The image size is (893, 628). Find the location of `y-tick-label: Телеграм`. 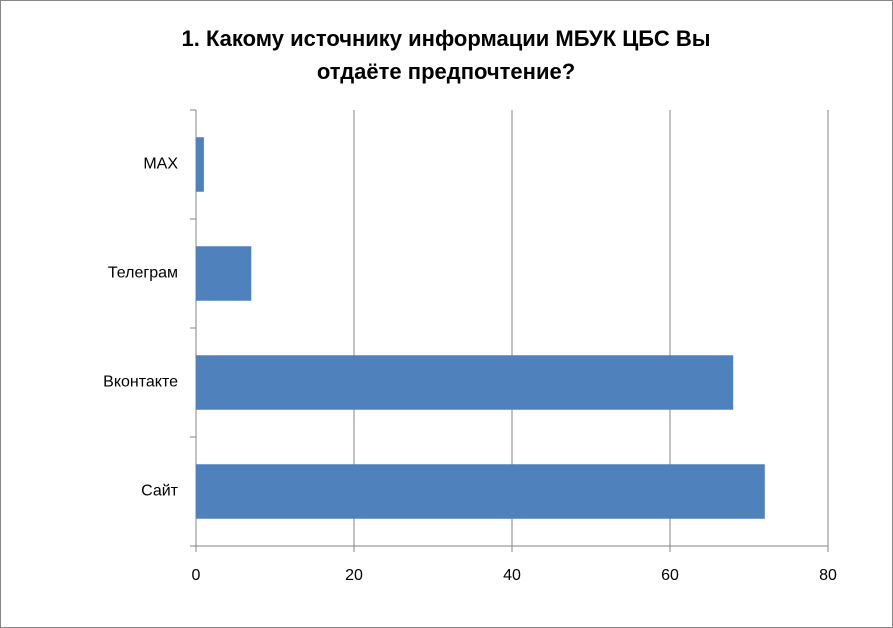

y-tick-label: Телеграм is located at coordinates (143, 273).